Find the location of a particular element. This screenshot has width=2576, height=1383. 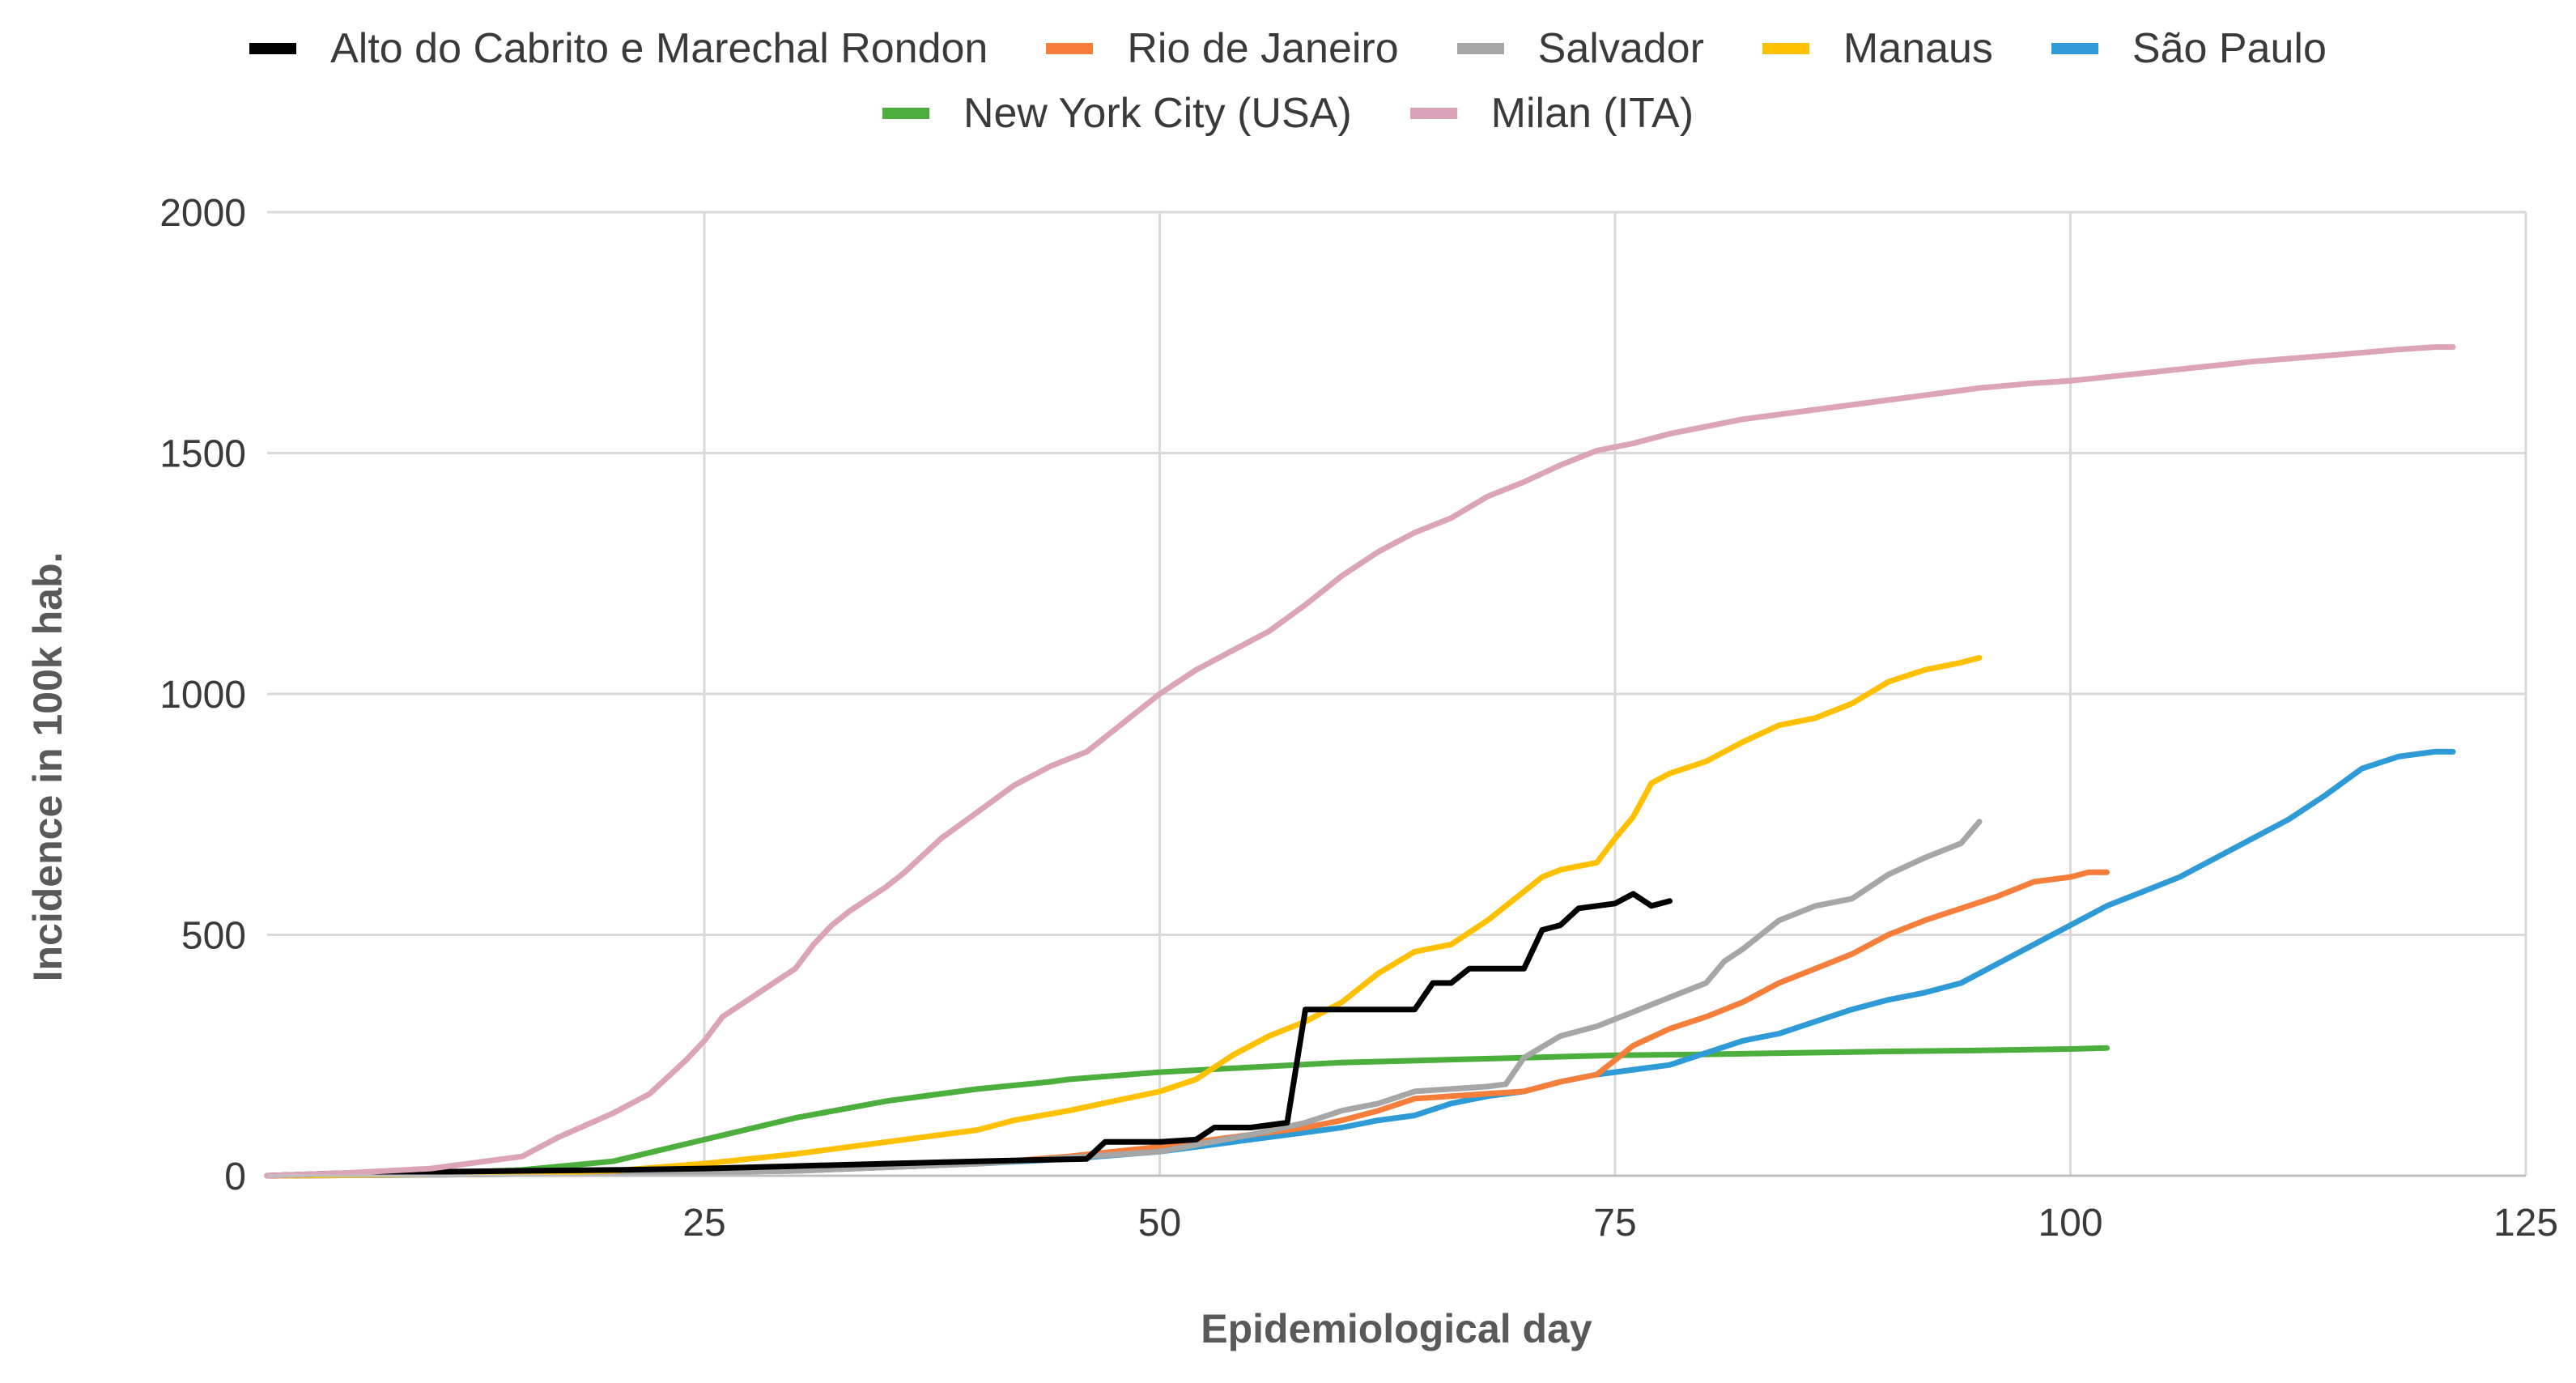

y-tick-label: 0 is located at coordinates (235, 1176).